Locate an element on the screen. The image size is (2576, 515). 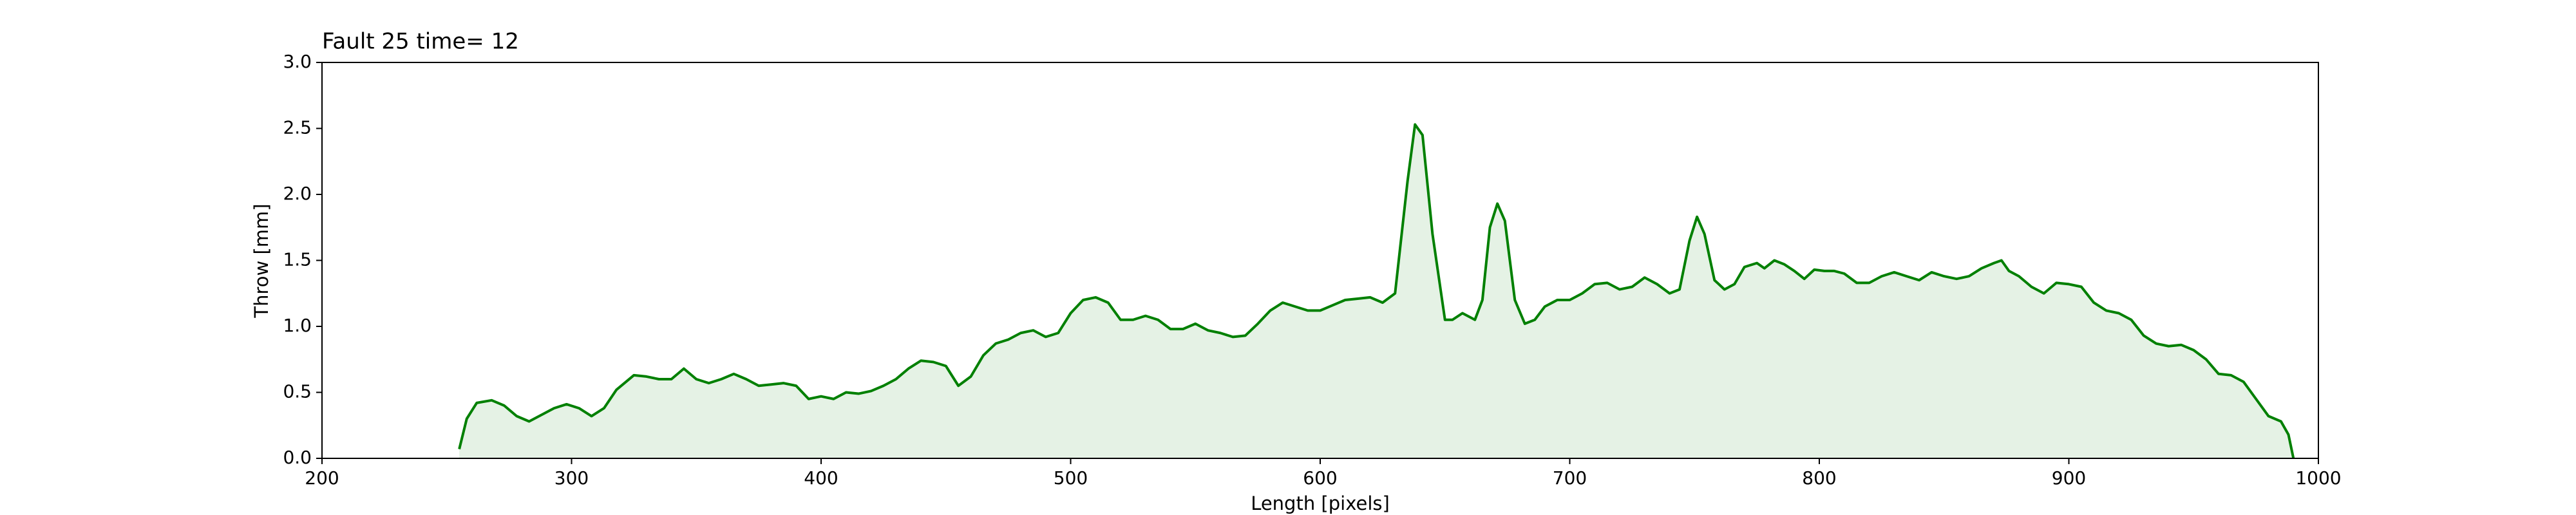
x-tick-label: 400 is located at coordinates (821, 478).